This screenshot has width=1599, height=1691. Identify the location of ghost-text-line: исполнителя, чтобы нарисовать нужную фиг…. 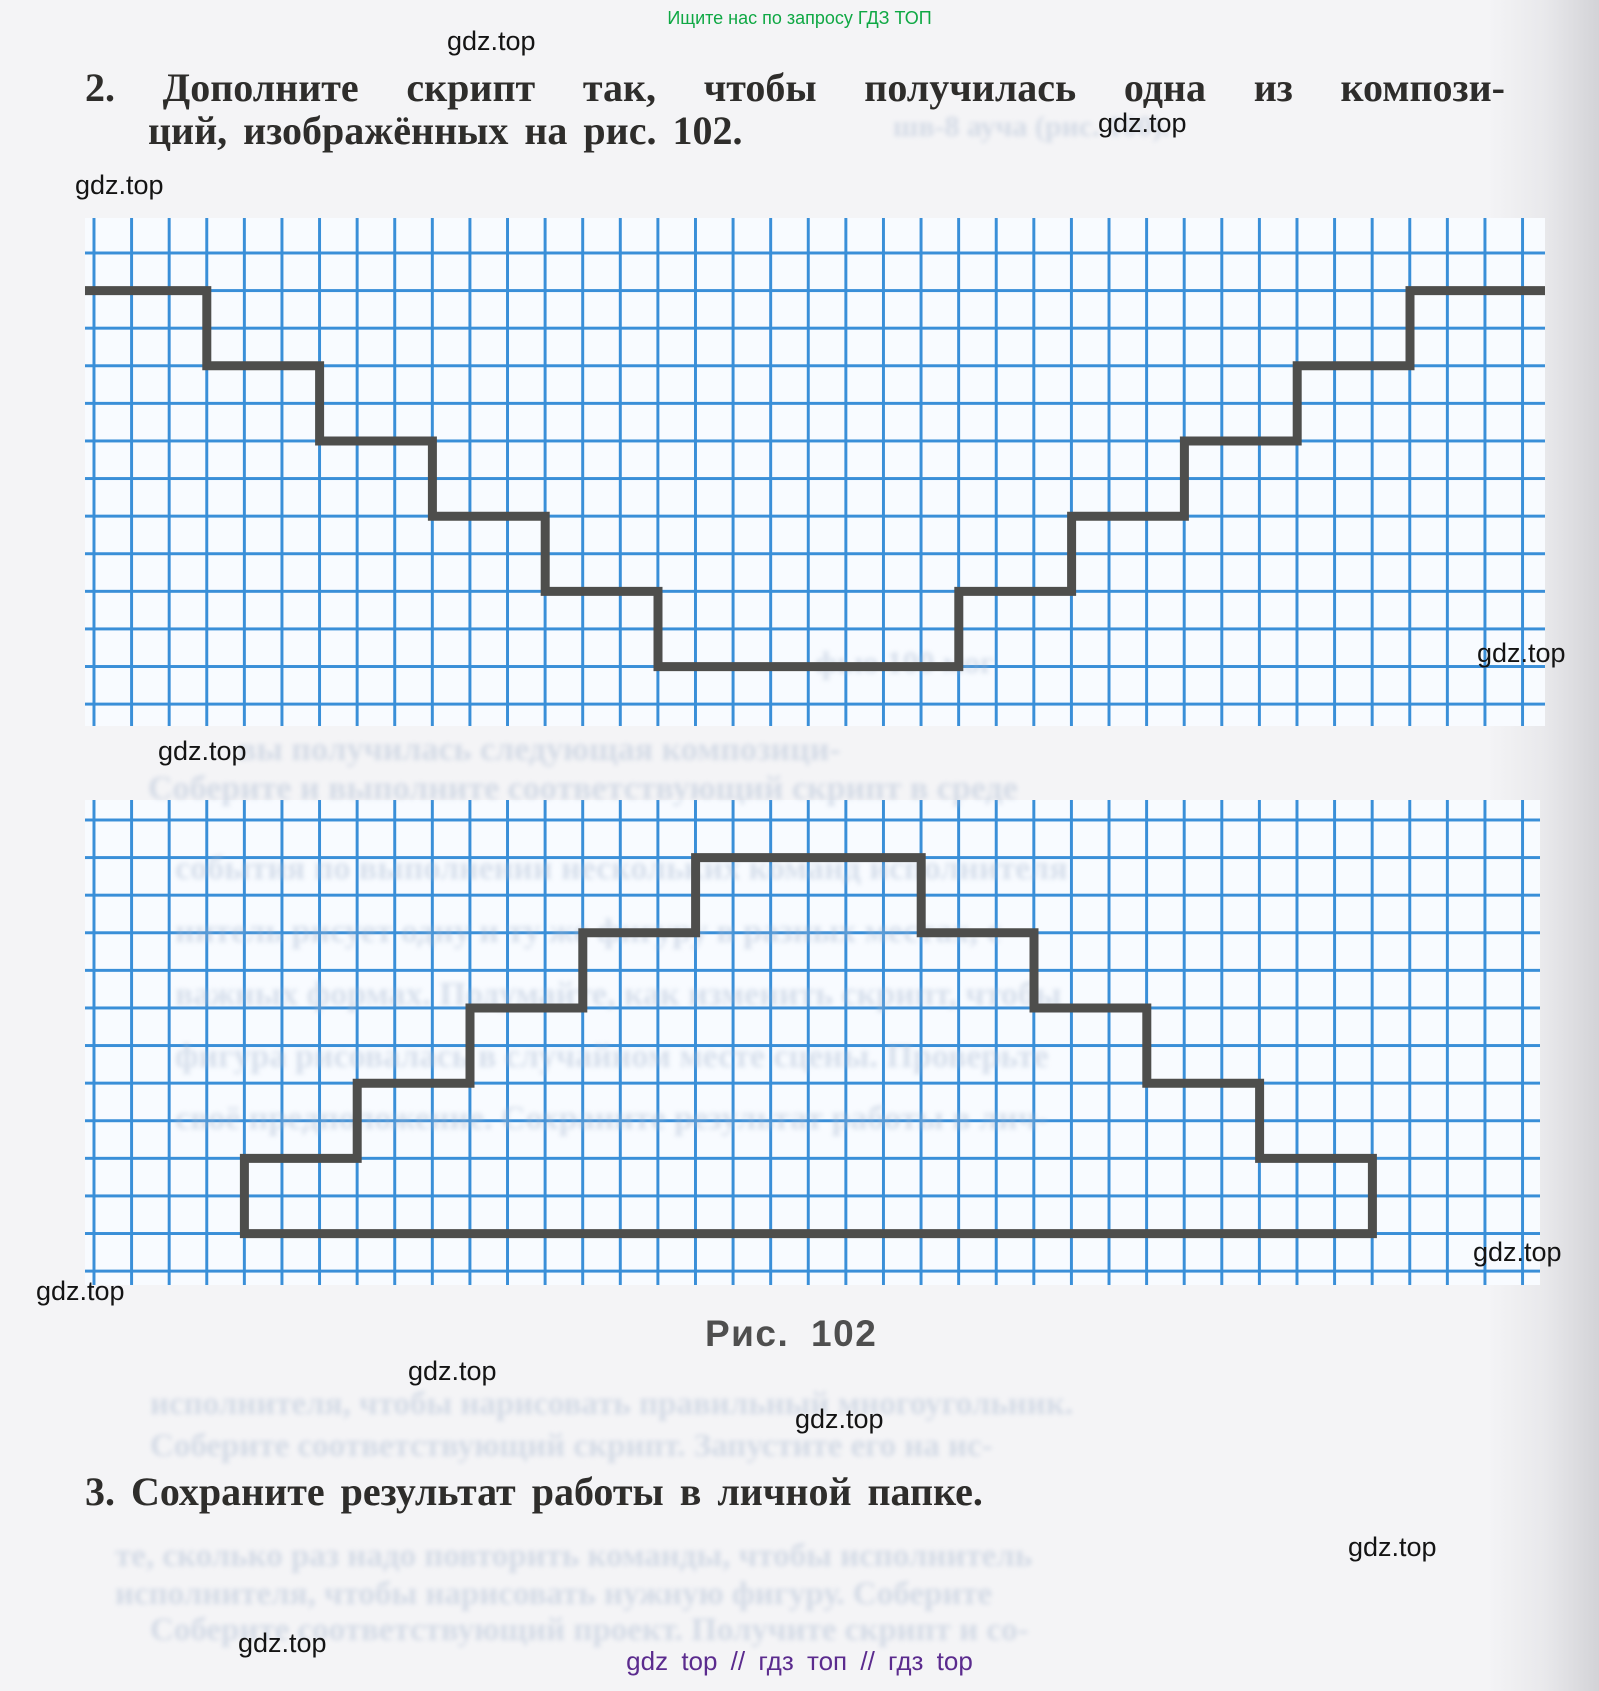
(554, 1594).